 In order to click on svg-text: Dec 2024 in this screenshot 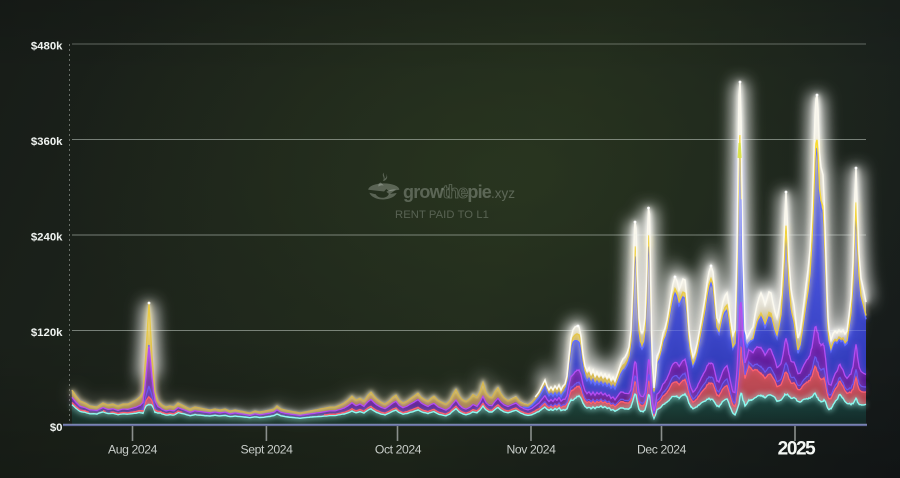, I will do `click(662, 450)`.